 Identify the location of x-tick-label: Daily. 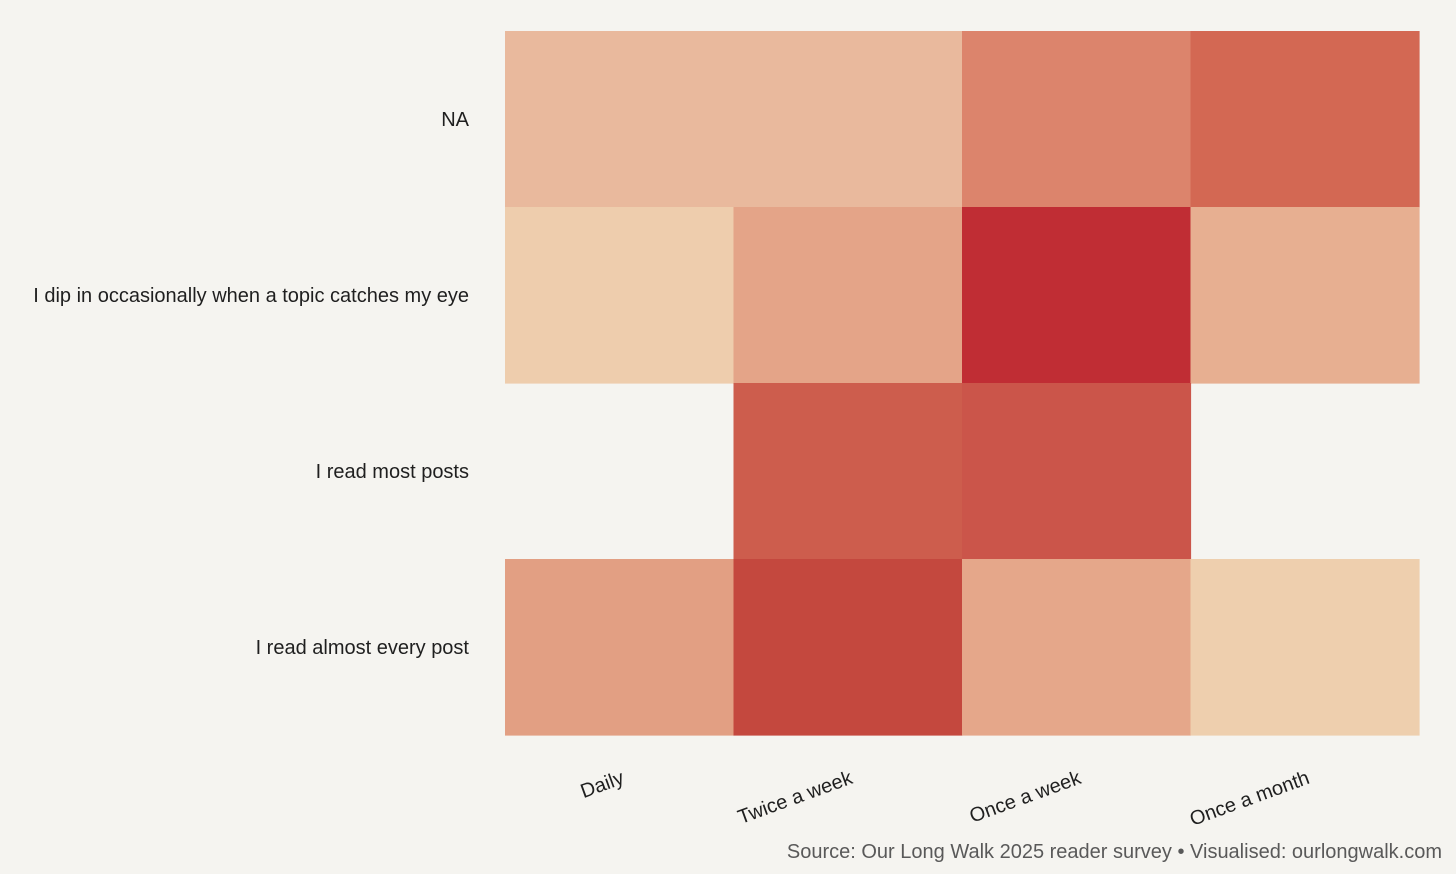
(602, 785).